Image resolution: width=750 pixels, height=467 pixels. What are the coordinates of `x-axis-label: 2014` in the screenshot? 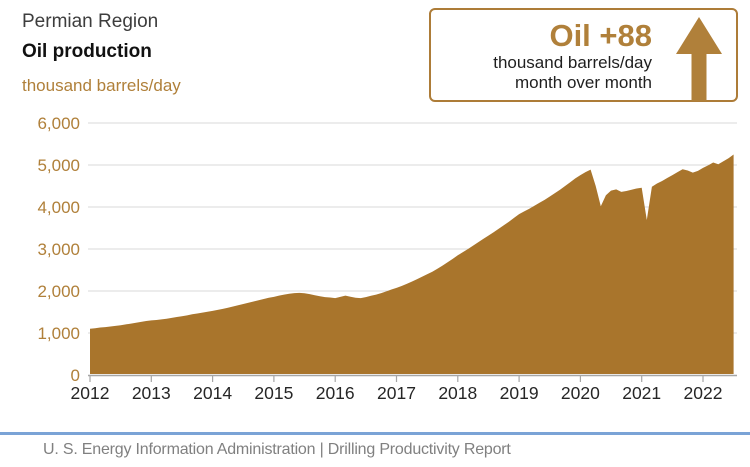 It's located at (213, 393).